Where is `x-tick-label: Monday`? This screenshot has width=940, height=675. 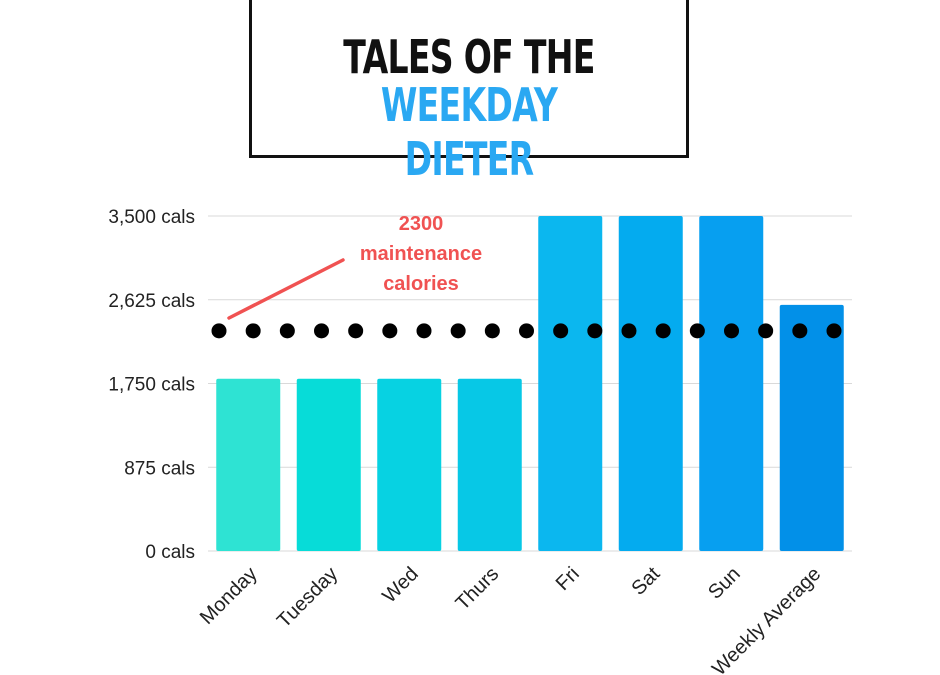 x-tick-label: Monday is located at coordinates (229, 596).